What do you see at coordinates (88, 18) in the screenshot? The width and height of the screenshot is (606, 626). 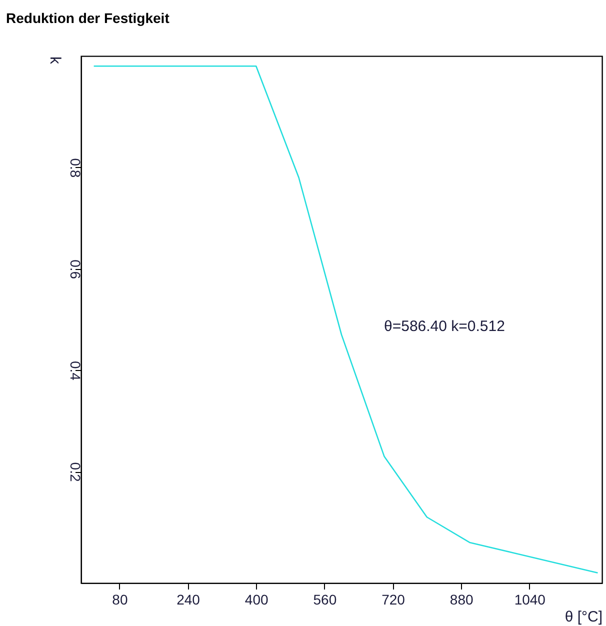 I see `chart-title: Reduktion der Festigkeit` at bounding box center [88, 18].